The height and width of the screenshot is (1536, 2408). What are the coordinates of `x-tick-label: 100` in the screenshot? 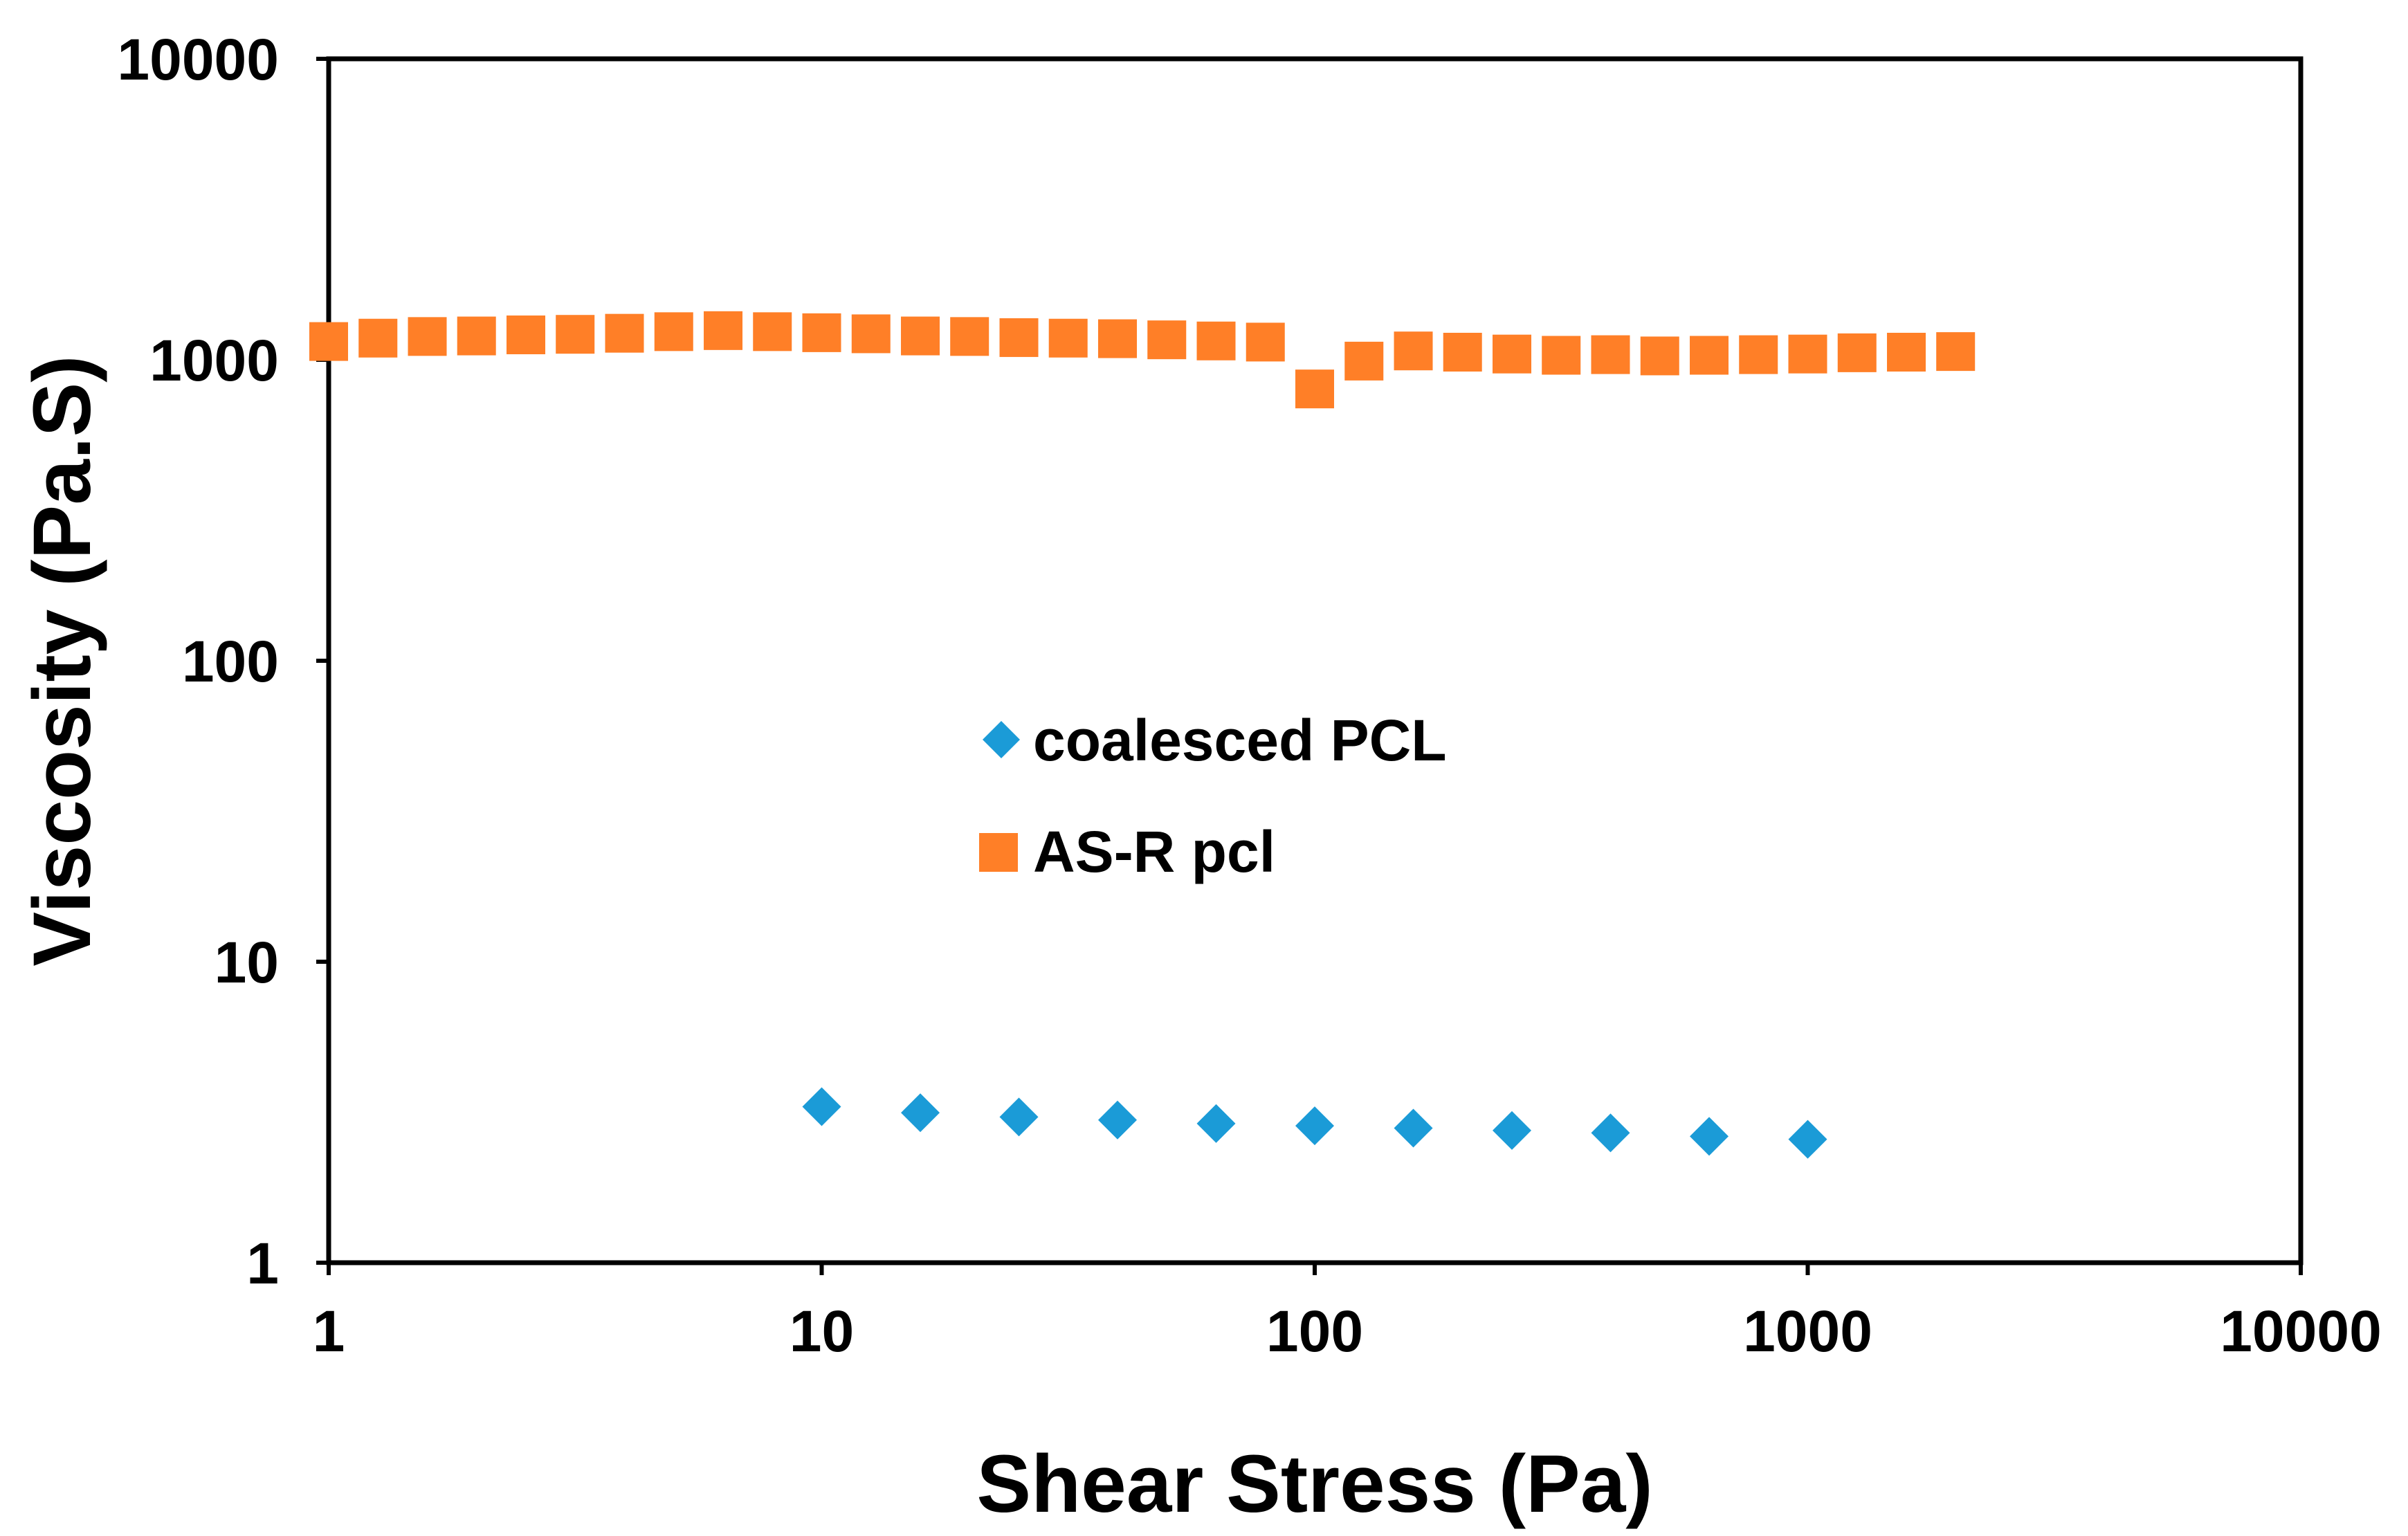 It's located at (1314, 1331).